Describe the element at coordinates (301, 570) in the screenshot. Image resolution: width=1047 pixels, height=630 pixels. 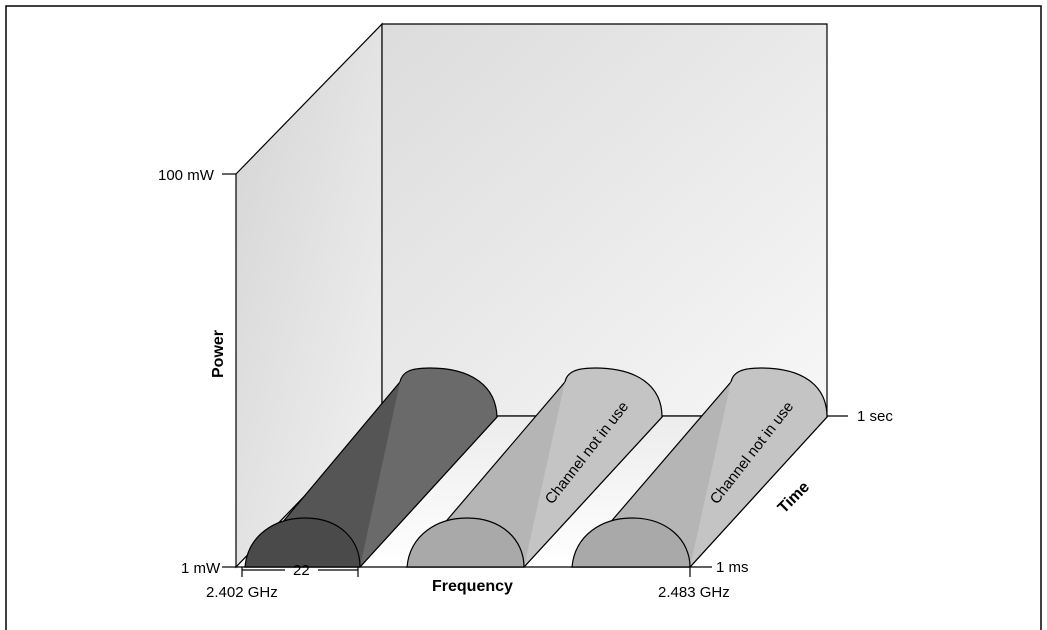
I see `bandwidth-label: 22` at that location.